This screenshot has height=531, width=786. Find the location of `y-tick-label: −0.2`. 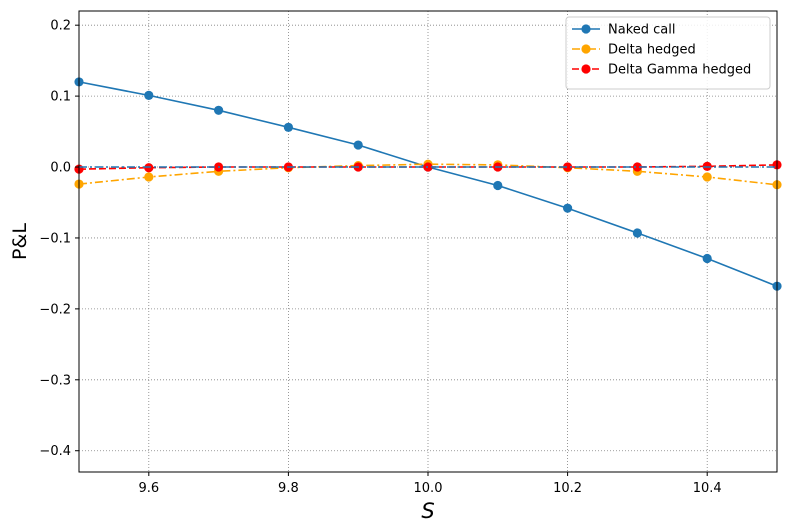

y-tick-label: −0.2 is located at coordinates (55, 309).